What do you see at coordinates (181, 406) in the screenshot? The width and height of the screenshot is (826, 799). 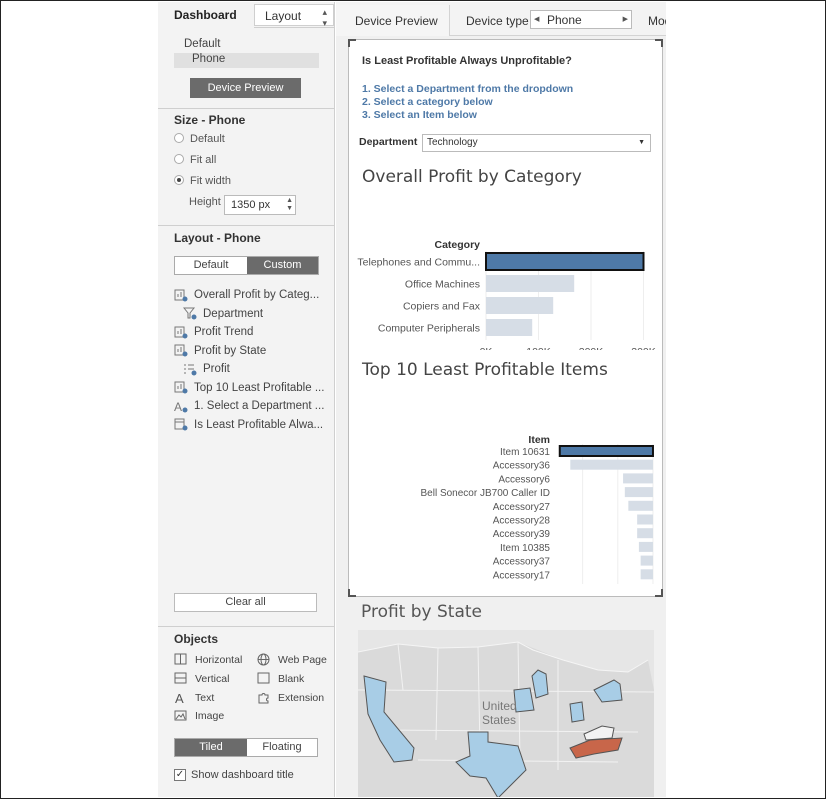 I see `text-object-icon: A` at bounding box center [181, 406].